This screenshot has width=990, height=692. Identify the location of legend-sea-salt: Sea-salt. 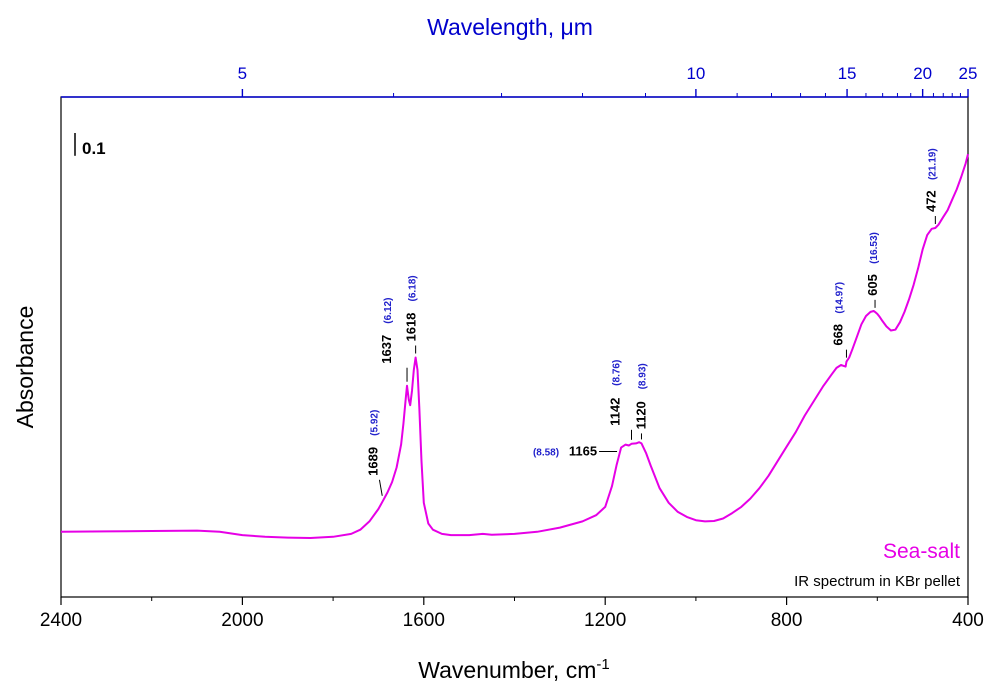
(921, 551).